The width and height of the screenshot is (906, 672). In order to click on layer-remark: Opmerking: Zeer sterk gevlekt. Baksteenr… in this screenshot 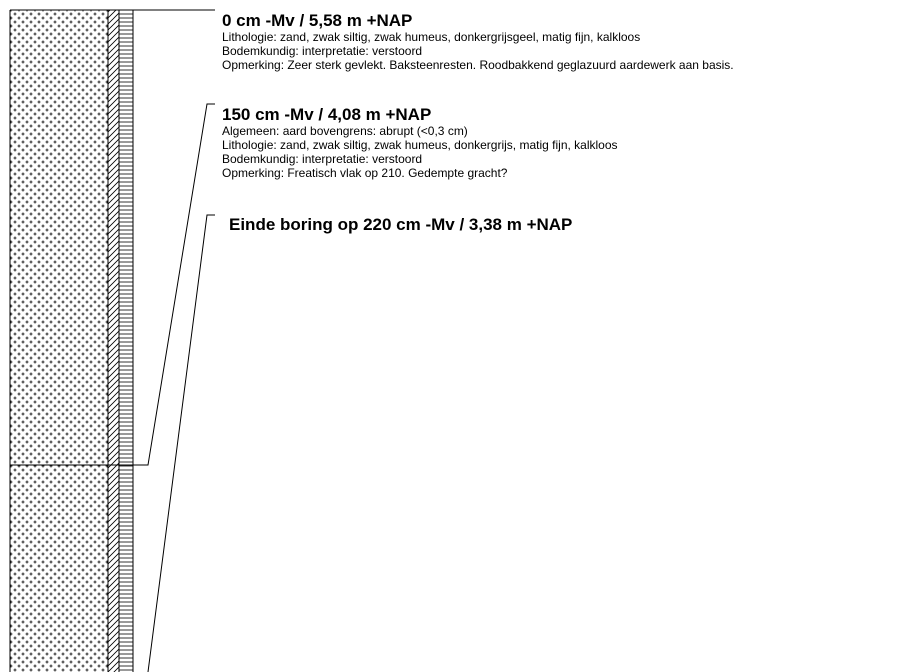, I will do `click(478, 65)`.